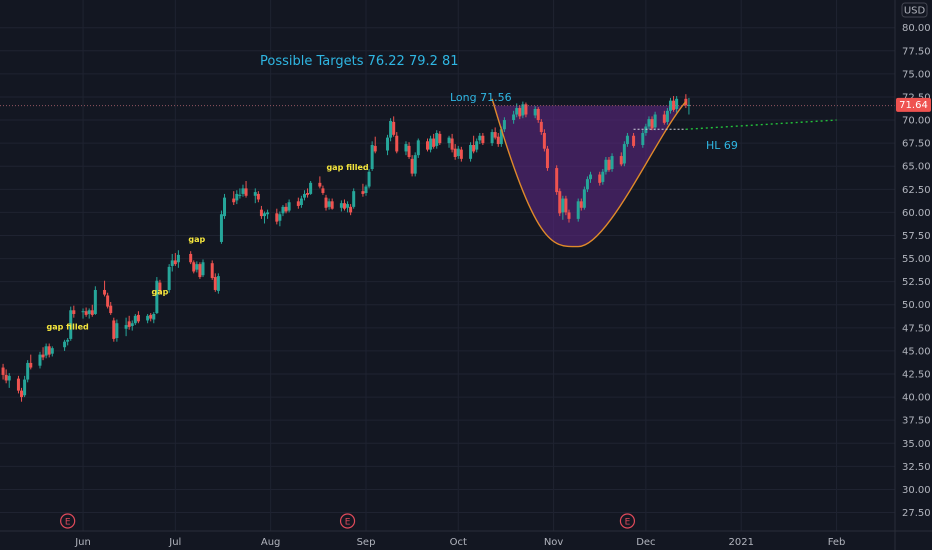  What do you see at coordinates (916, 490) in the screenshot?
I see `price-tick-label: 30.00` at bounding box center [916, 490].